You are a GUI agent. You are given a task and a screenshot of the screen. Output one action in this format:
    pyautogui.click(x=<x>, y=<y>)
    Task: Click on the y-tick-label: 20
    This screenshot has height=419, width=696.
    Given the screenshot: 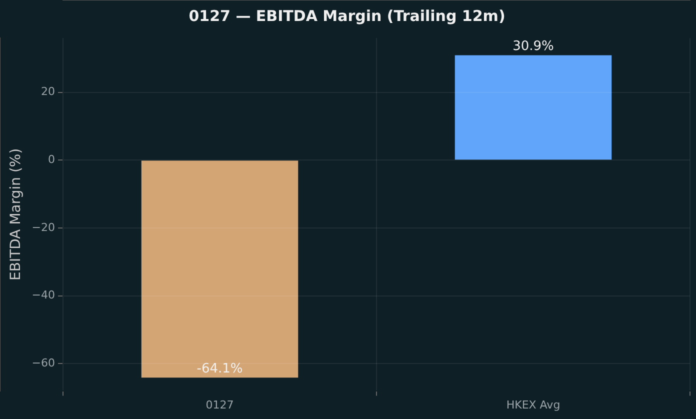 What is the action you would take?
    pyautogui.click(x=48, y=91)
    